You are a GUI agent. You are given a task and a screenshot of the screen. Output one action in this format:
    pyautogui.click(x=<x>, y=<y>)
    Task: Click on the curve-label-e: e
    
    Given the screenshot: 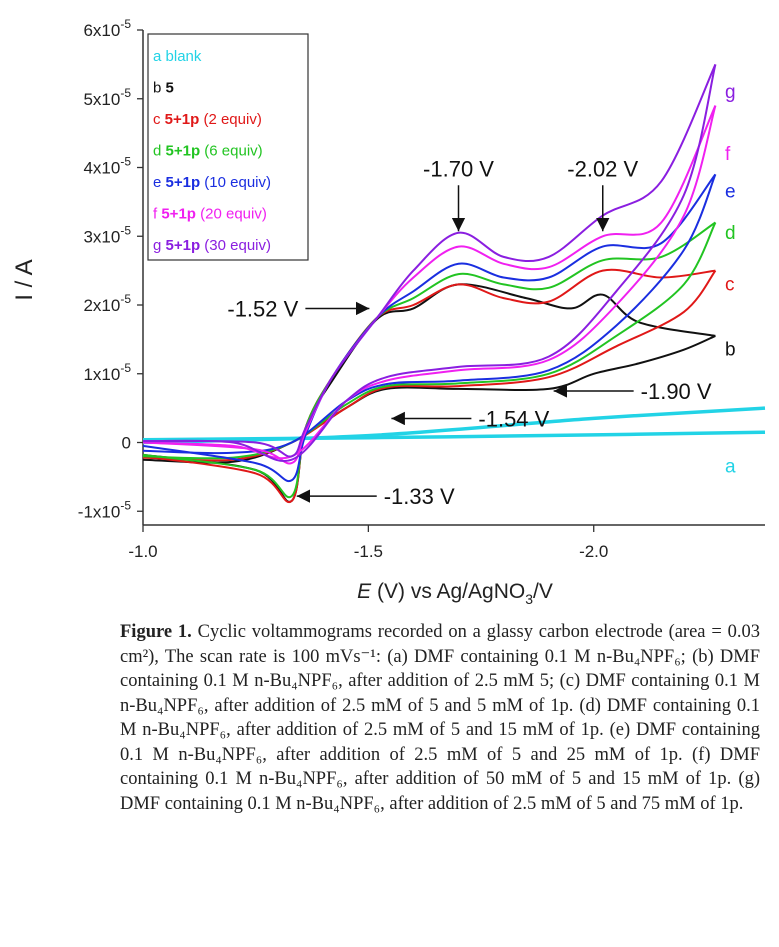 What is the action you would take?
    pyautogui.click(x=730, y=192)
    